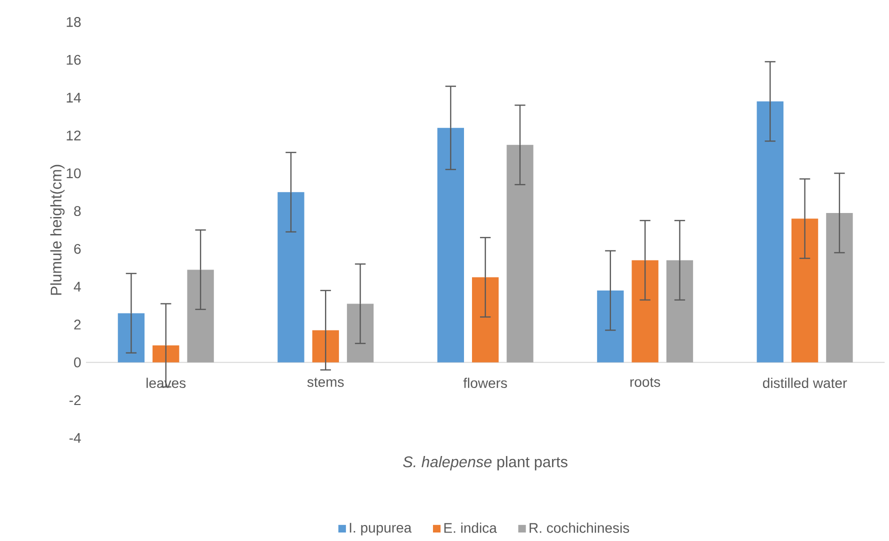 This screenshot has width=889, height=541. Describe the element at coordinates (73, 97) in the screenshot. I see `y-tick-label: 14` at that location.